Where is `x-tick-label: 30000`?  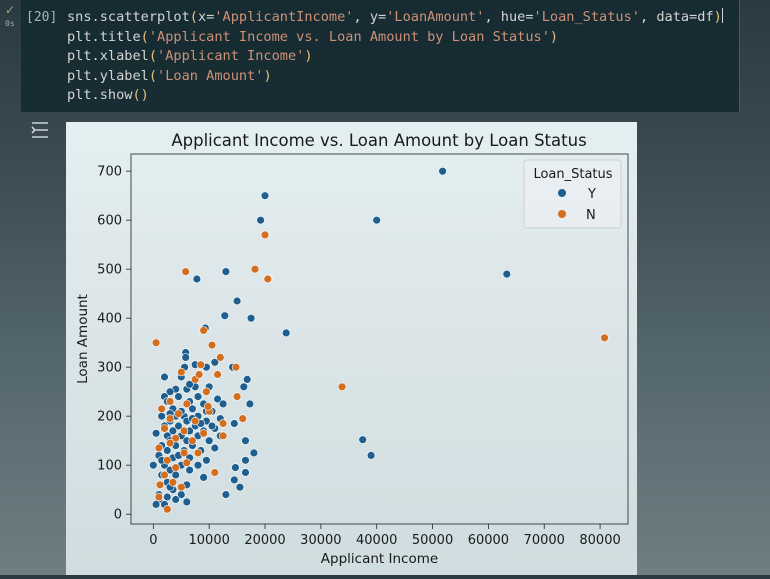
x-tick-label: 30000 is located at coordinates (320, 540).